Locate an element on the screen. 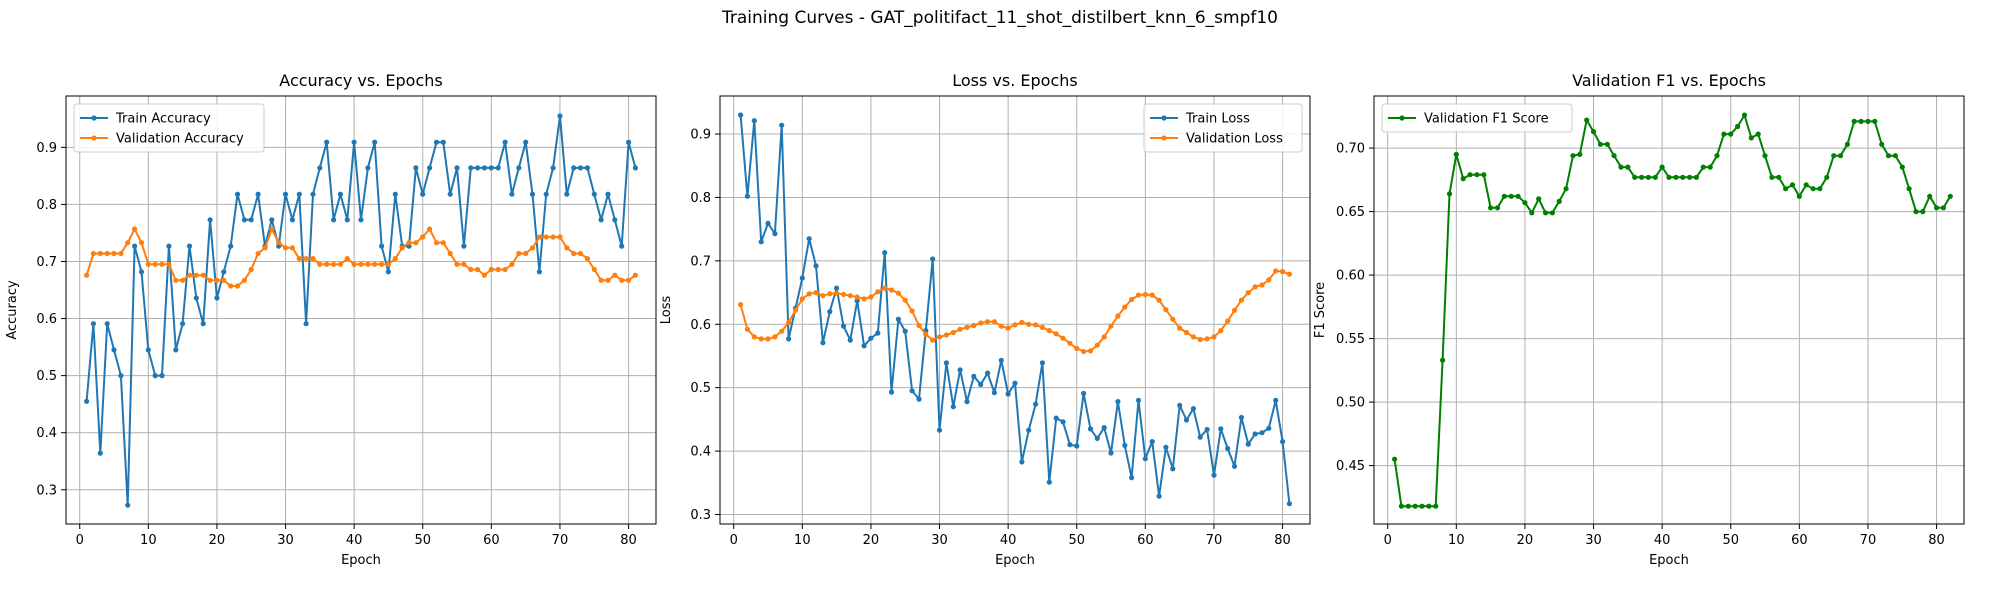 The height and width of the screenshot is (600, 2000). x-tick-label: 70 is located at coordinates (1868, 540).